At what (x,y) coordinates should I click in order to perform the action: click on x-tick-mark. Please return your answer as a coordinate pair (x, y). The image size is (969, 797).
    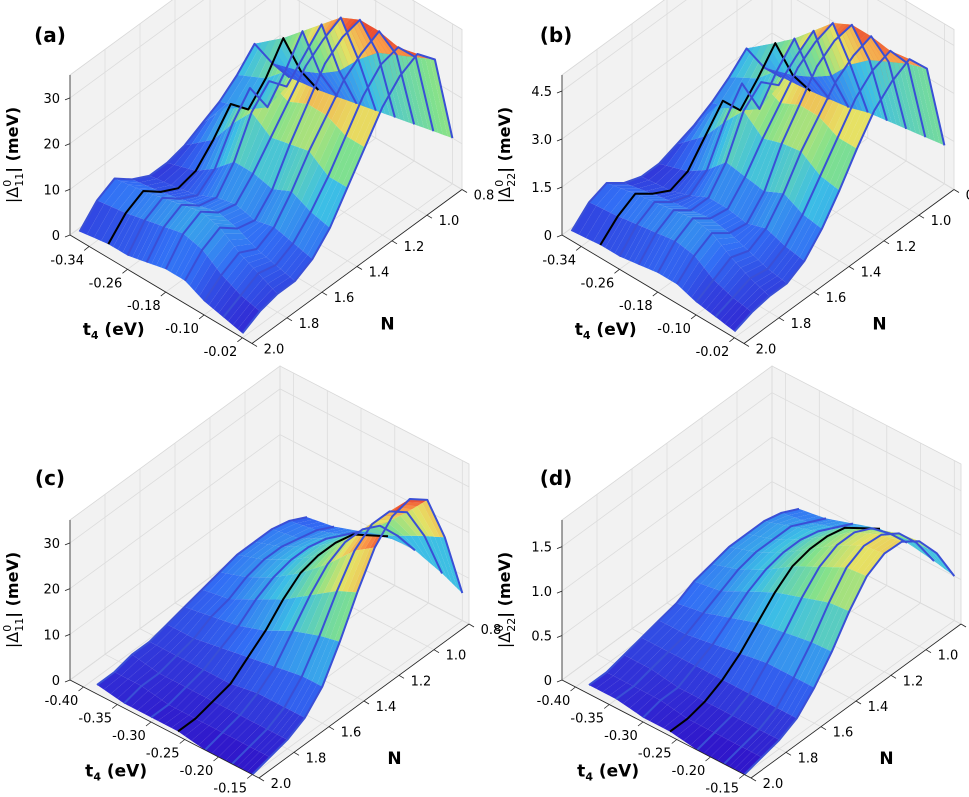
    Looking at the image, I should click on (81, 689).